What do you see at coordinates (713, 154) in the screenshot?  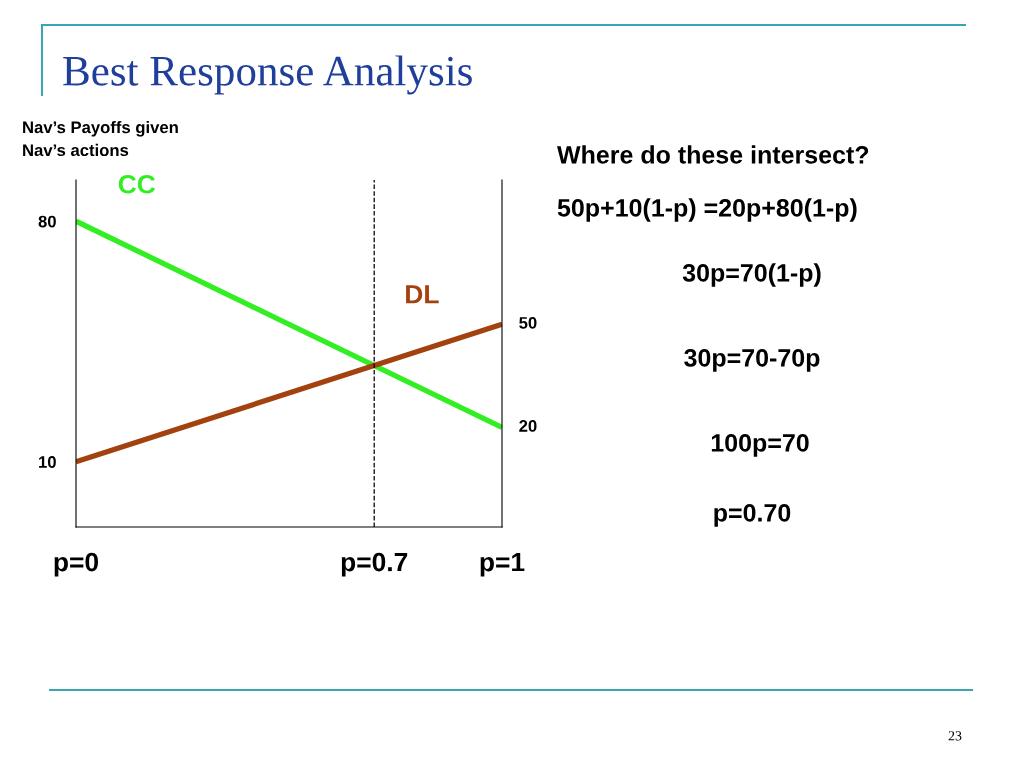 I see `text: Where do these intersect?` at bounding box center [713, 154].